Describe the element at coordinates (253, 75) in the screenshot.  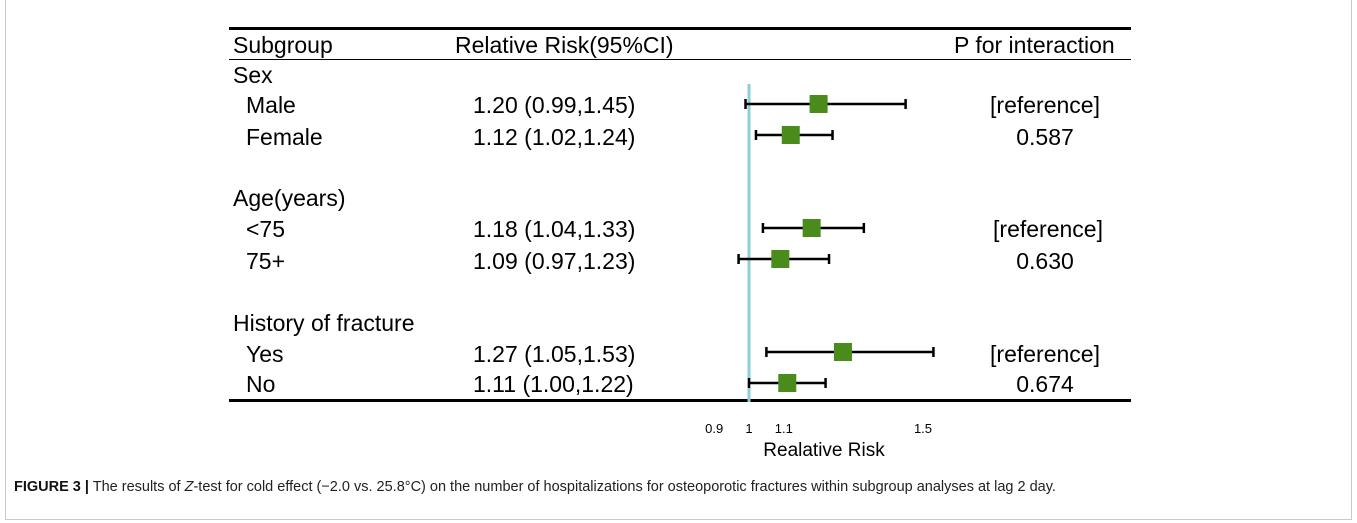
I see `group-label-sex: Sex` at that location.